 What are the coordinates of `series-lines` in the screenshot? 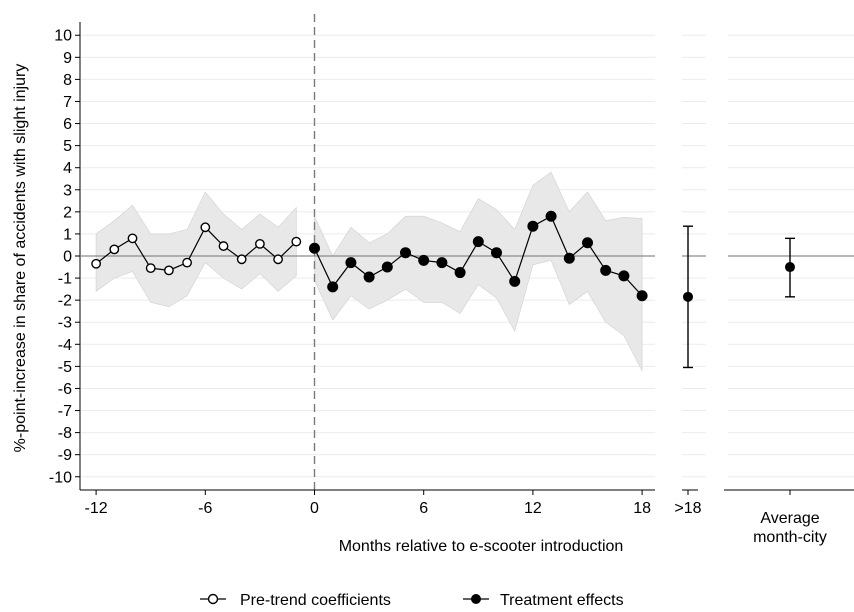 It's located at (369, 256).